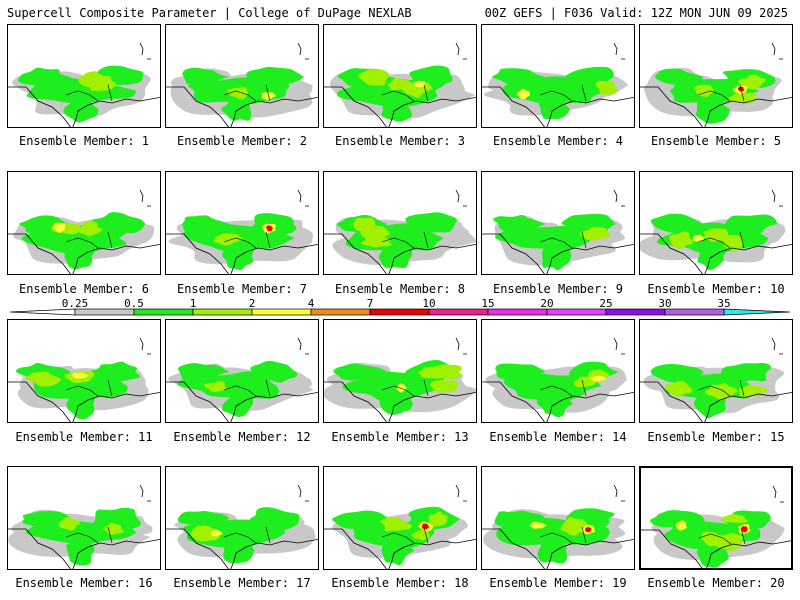 The width and height of the screenshot is (800, 600). What do you see at coordinates (134, 303) in the screenshot?
I see `legend-tick-label: 0.5` at bounding box center [134, 303].